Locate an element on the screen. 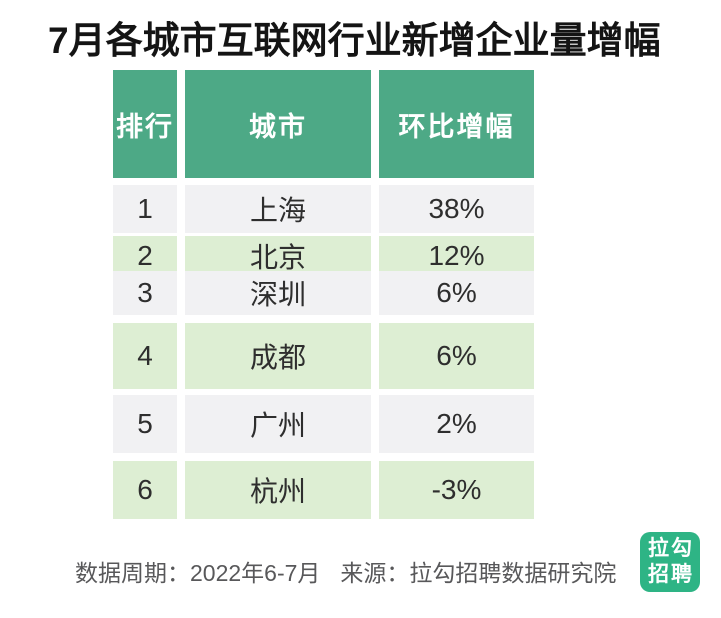 The width and height of the screenshot is (721, 618). header-rank: 排行 is located at coordinates (145, 124).